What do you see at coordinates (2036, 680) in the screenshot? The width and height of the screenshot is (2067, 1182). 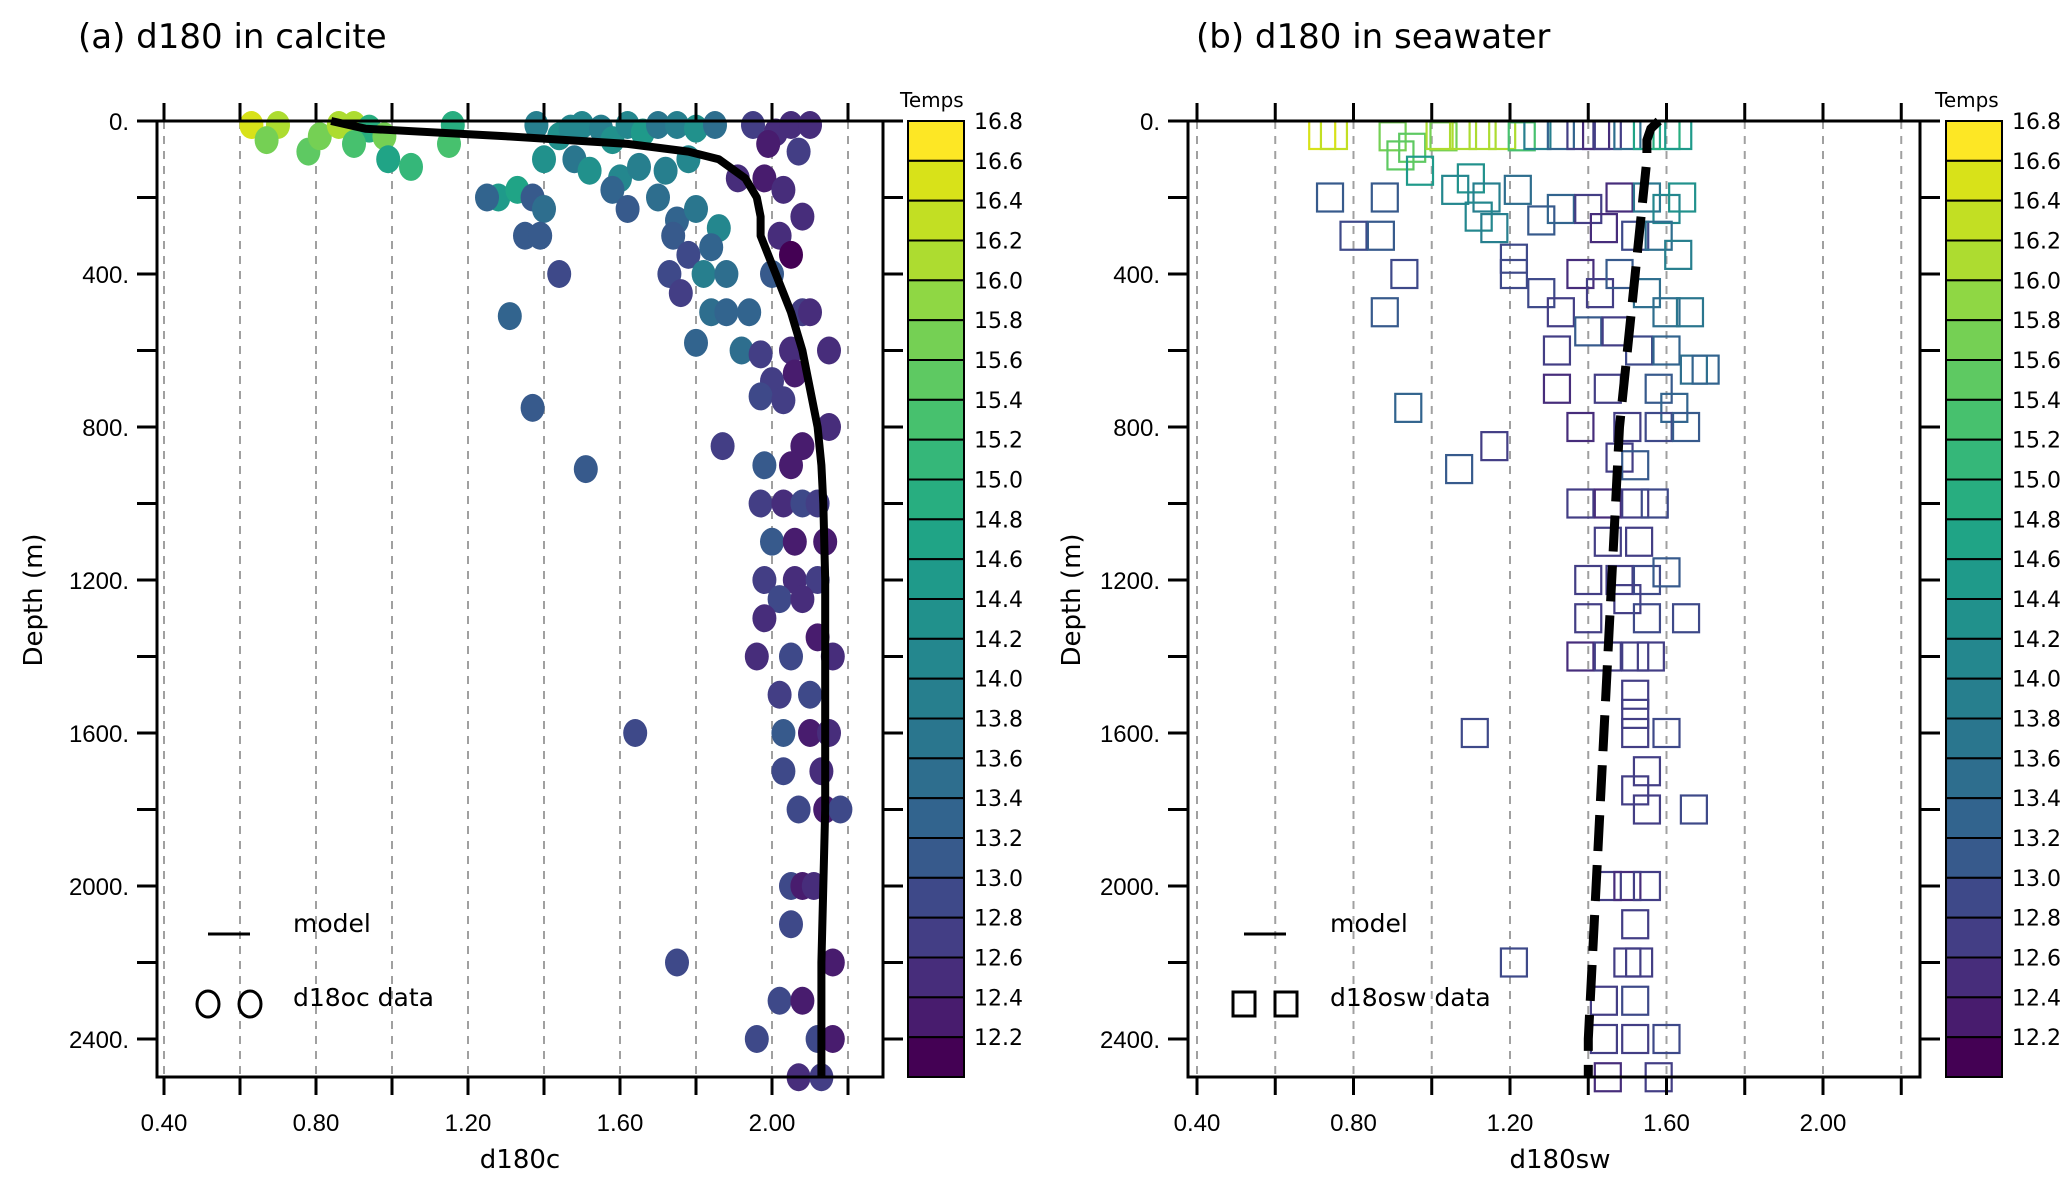 I see `colorbar-label: 14.0` at bounding box center [2036, 680].